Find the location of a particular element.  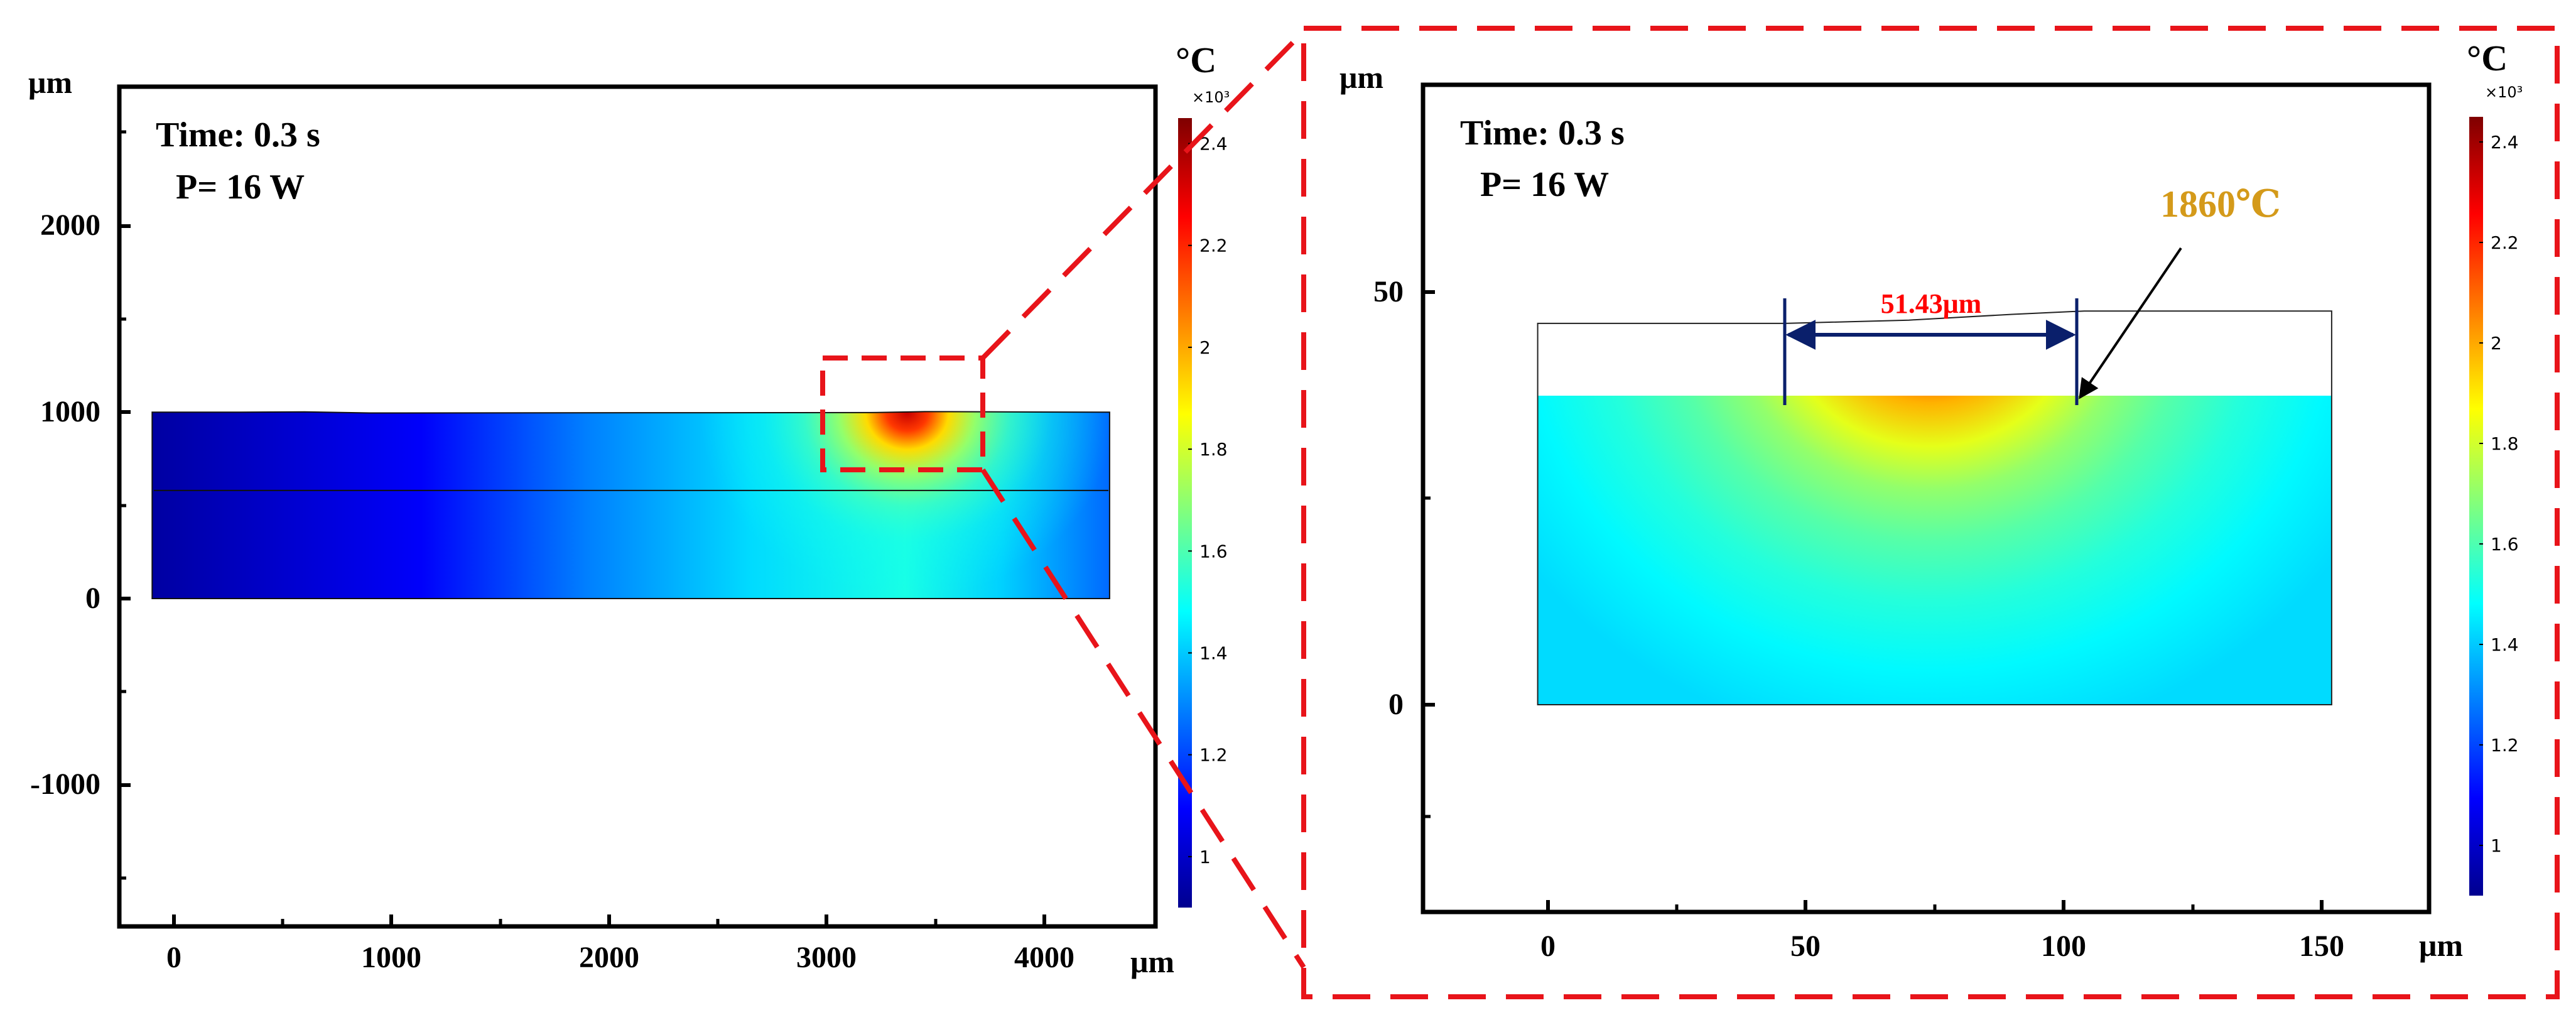

left-colorbar-ticks: 2.4 2.2 2 1.8 1.6 1.4 1.2 1 is located at coordinates (1208, 500).